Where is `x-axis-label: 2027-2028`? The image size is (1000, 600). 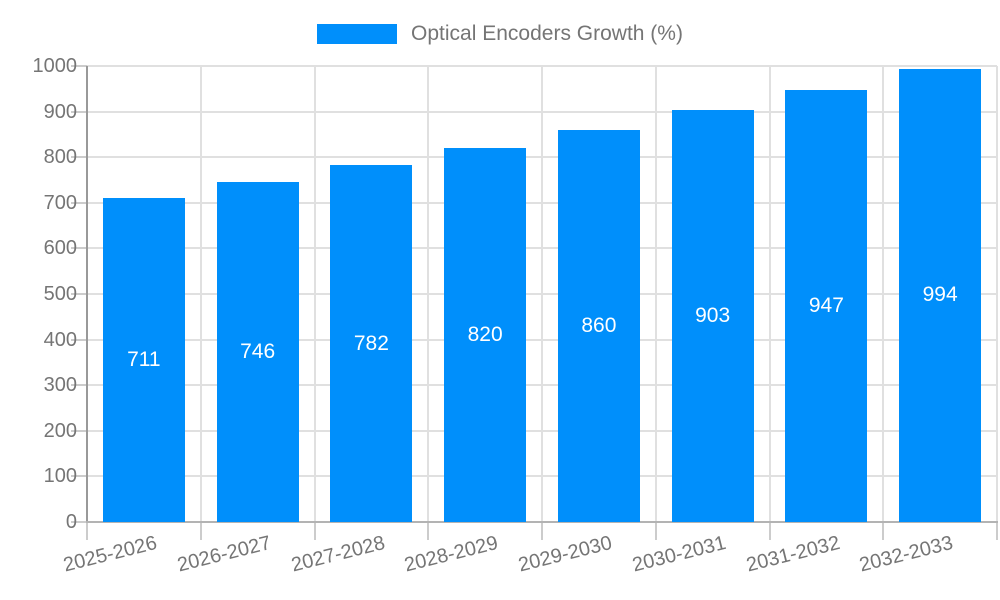 x-axis-label: 2027-2028 is located at coordinates (337, 554).